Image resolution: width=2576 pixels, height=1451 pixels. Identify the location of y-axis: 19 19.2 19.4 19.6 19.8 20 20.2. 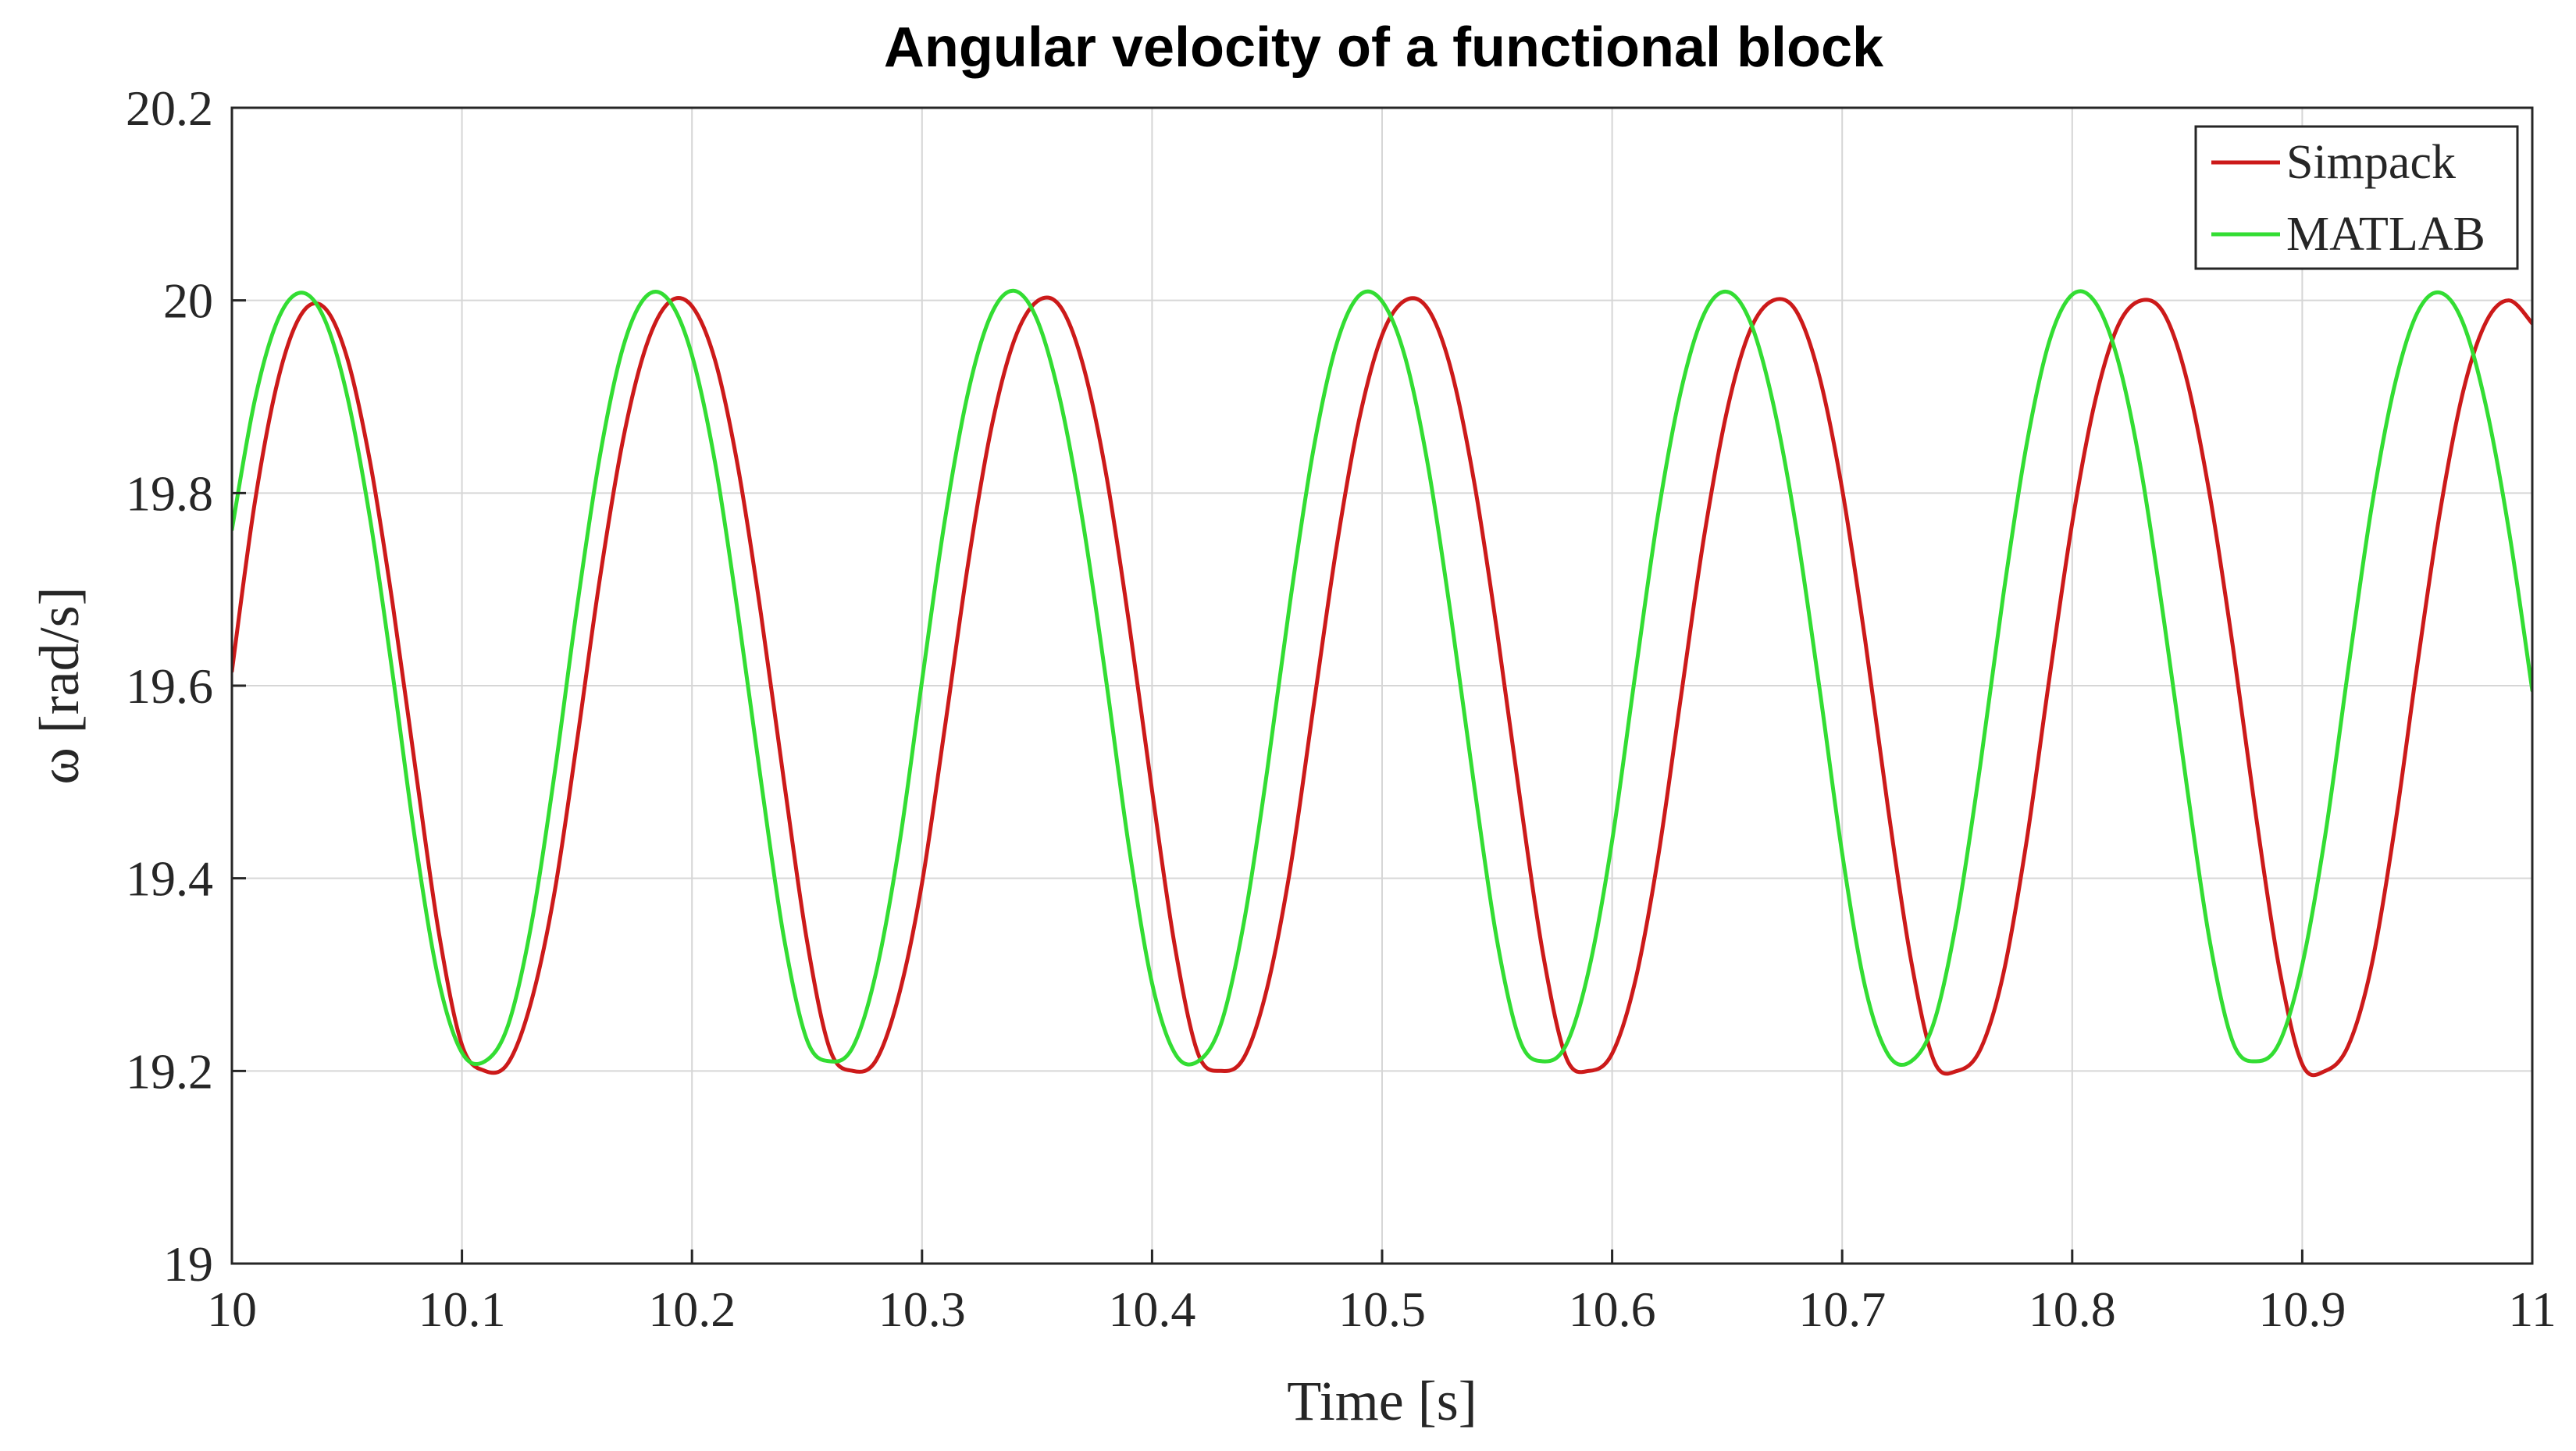
(186, 686).